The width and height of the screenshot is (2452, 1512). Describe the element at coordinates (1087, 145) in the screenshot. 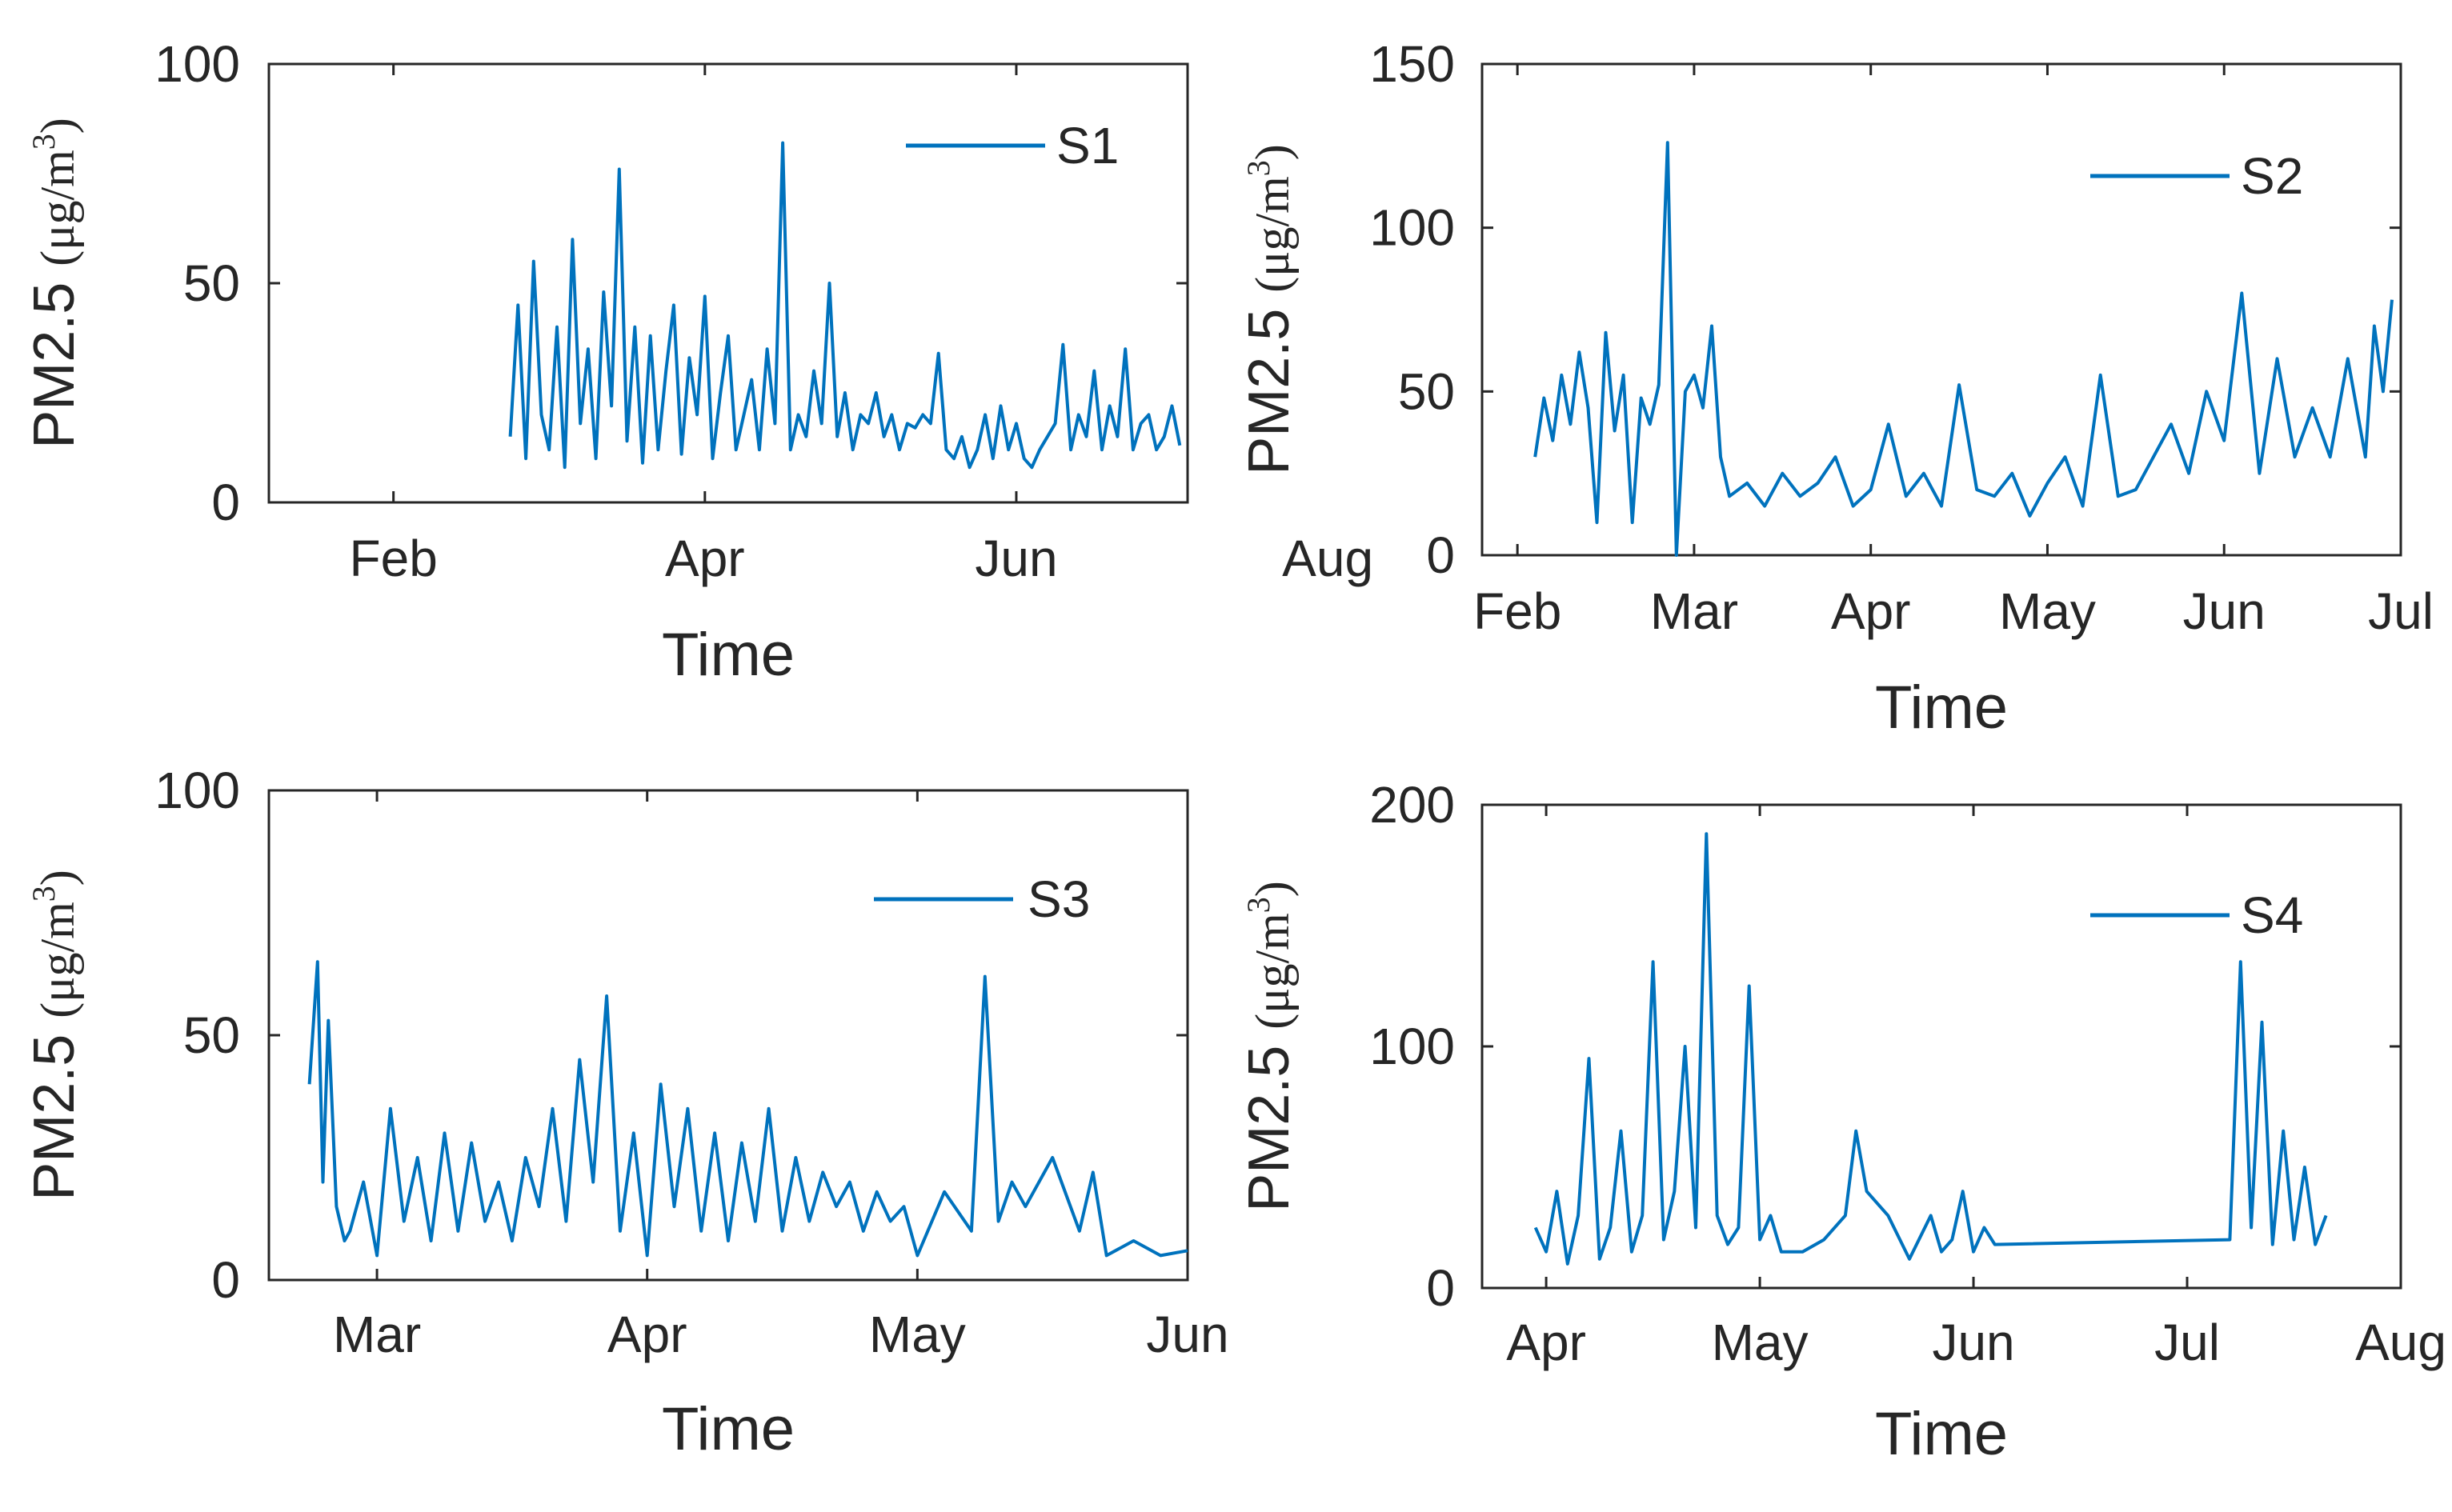

I see `legend-label: S1` at that location.